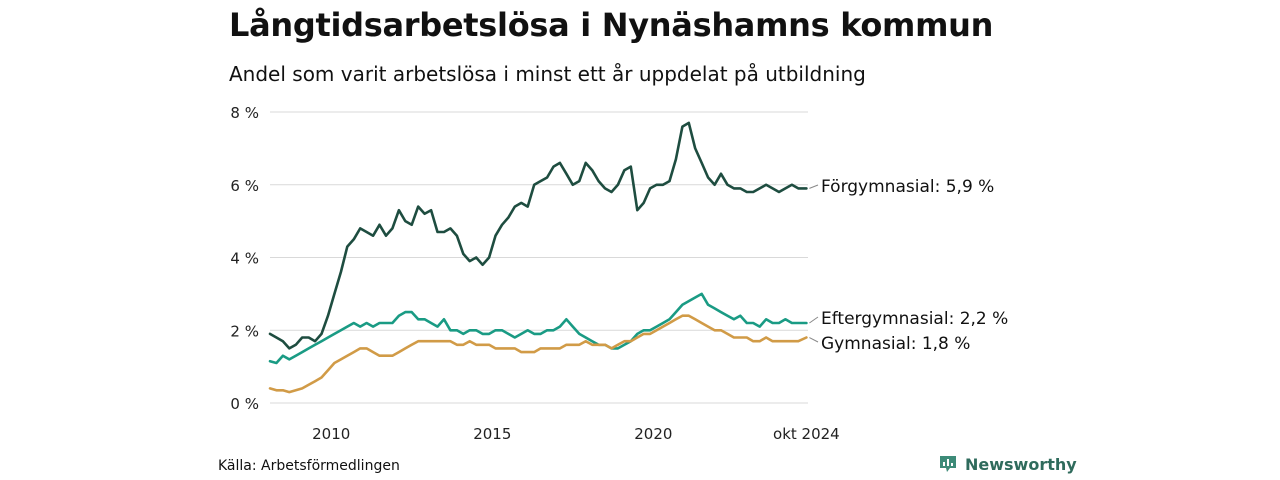 This screenshot has width=1280, height=480. Describe the element at coordinates (806, 434) in the screenshot. I see `x-tick-label: okt 2024` at that location.